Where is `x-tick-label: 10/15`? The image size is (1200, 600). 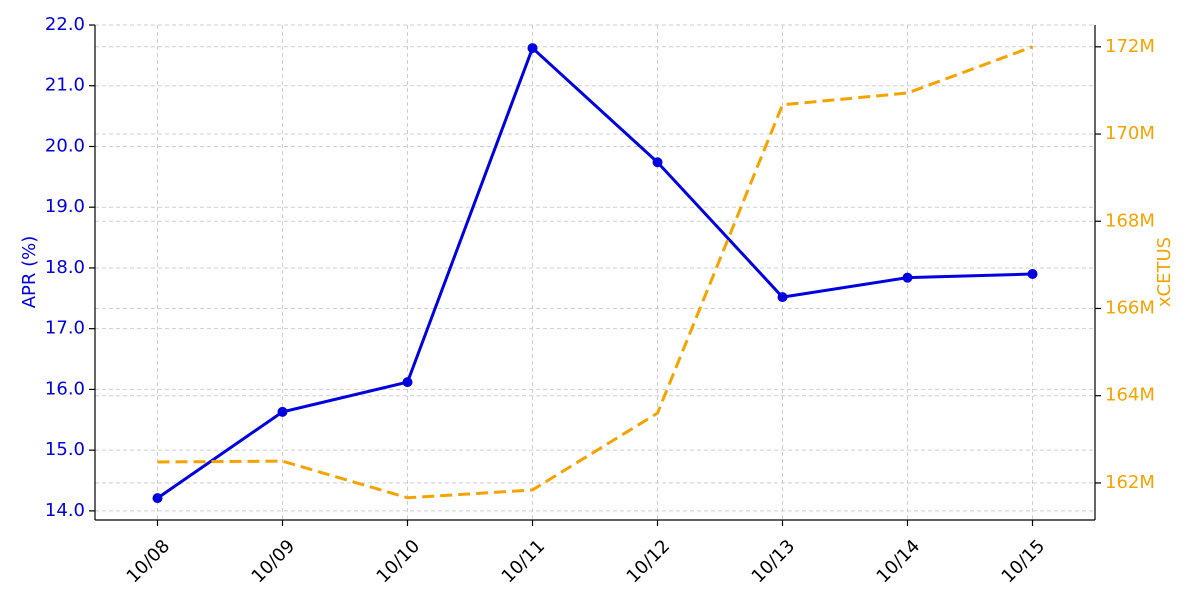 x-tick-label: 10/15 is located at coordinates (1024, 562).